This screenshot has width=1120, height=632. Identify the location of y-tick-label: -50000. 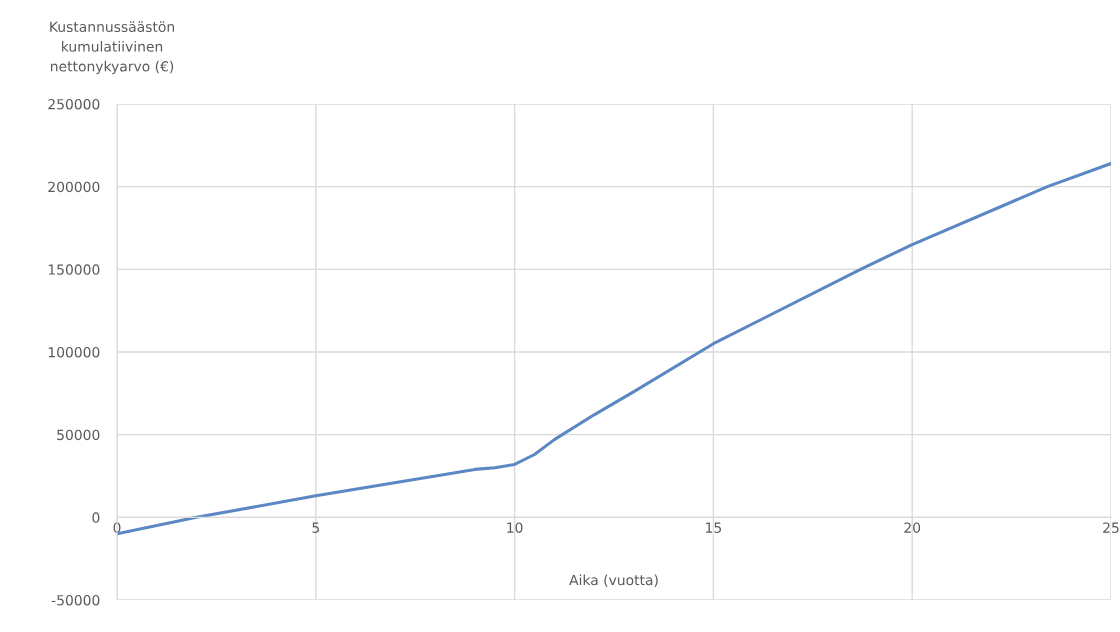
(75, 600).